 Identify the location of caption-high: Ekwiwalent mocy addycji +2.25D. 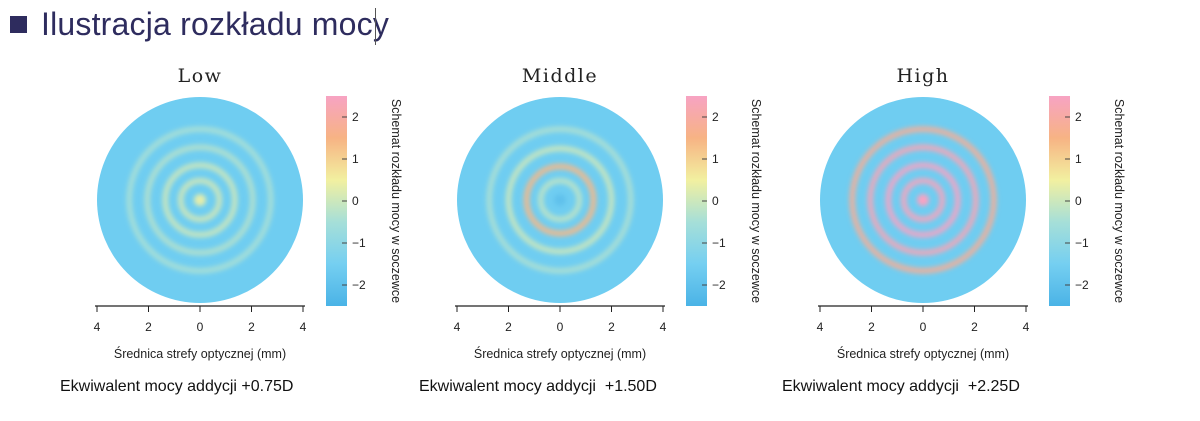
(901, 386).